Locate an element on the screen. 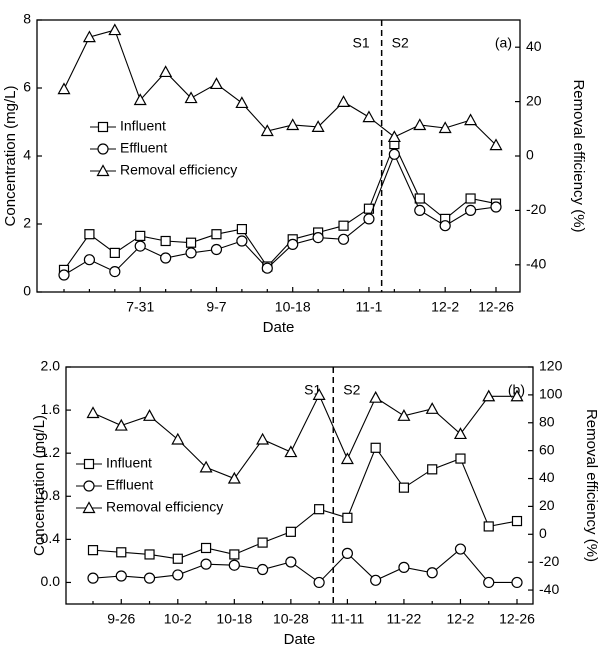 This screenshot has height=655, width=608. y2-tick-label: 40 is located at coordinates (534, 46).